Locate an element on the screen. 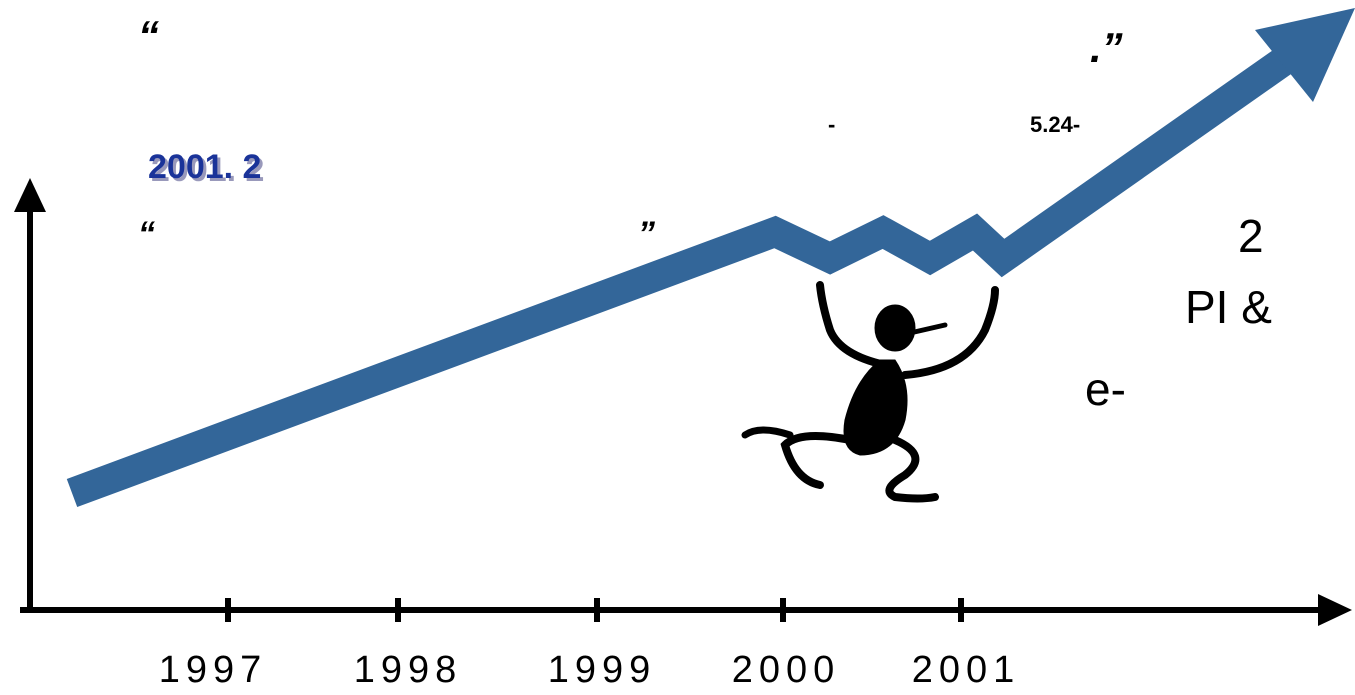 This screenshot has width=1355, height=695. quote-mark: ” is located at coordinates (646, 234).